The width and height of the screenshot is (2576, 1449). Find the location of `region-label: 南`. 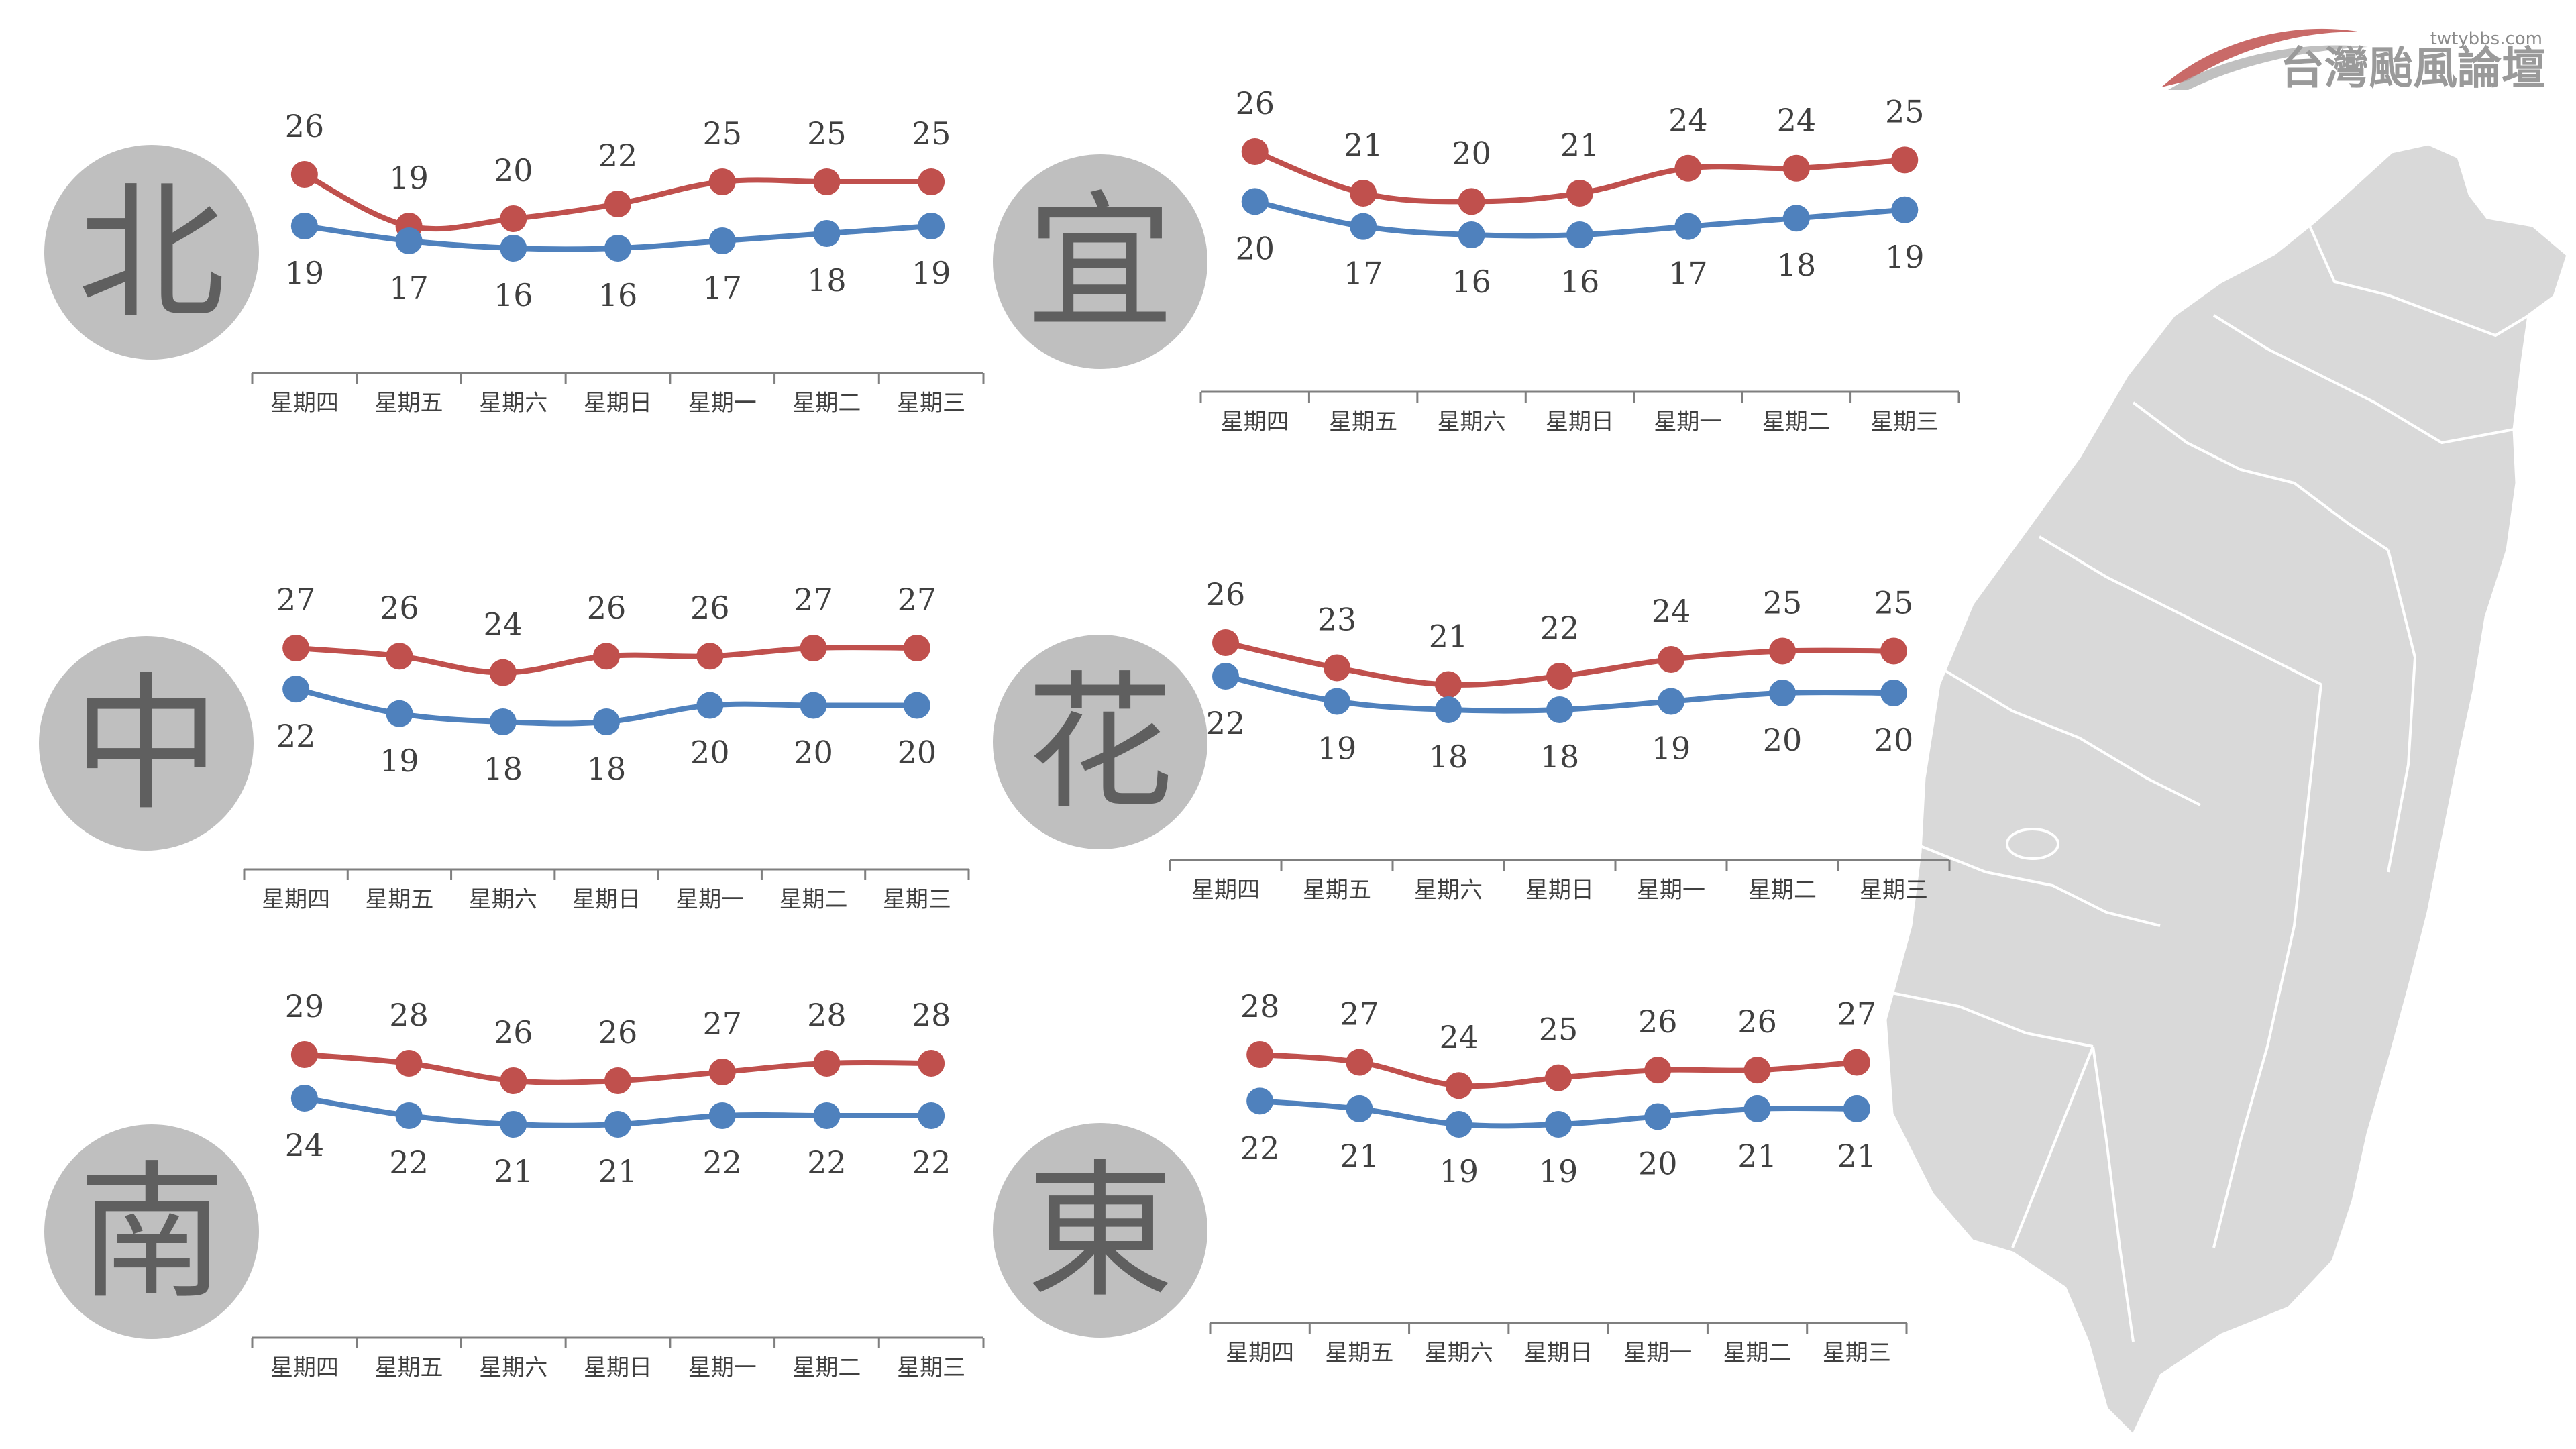

region-label: 南 is located at coordinates (151, 1233).